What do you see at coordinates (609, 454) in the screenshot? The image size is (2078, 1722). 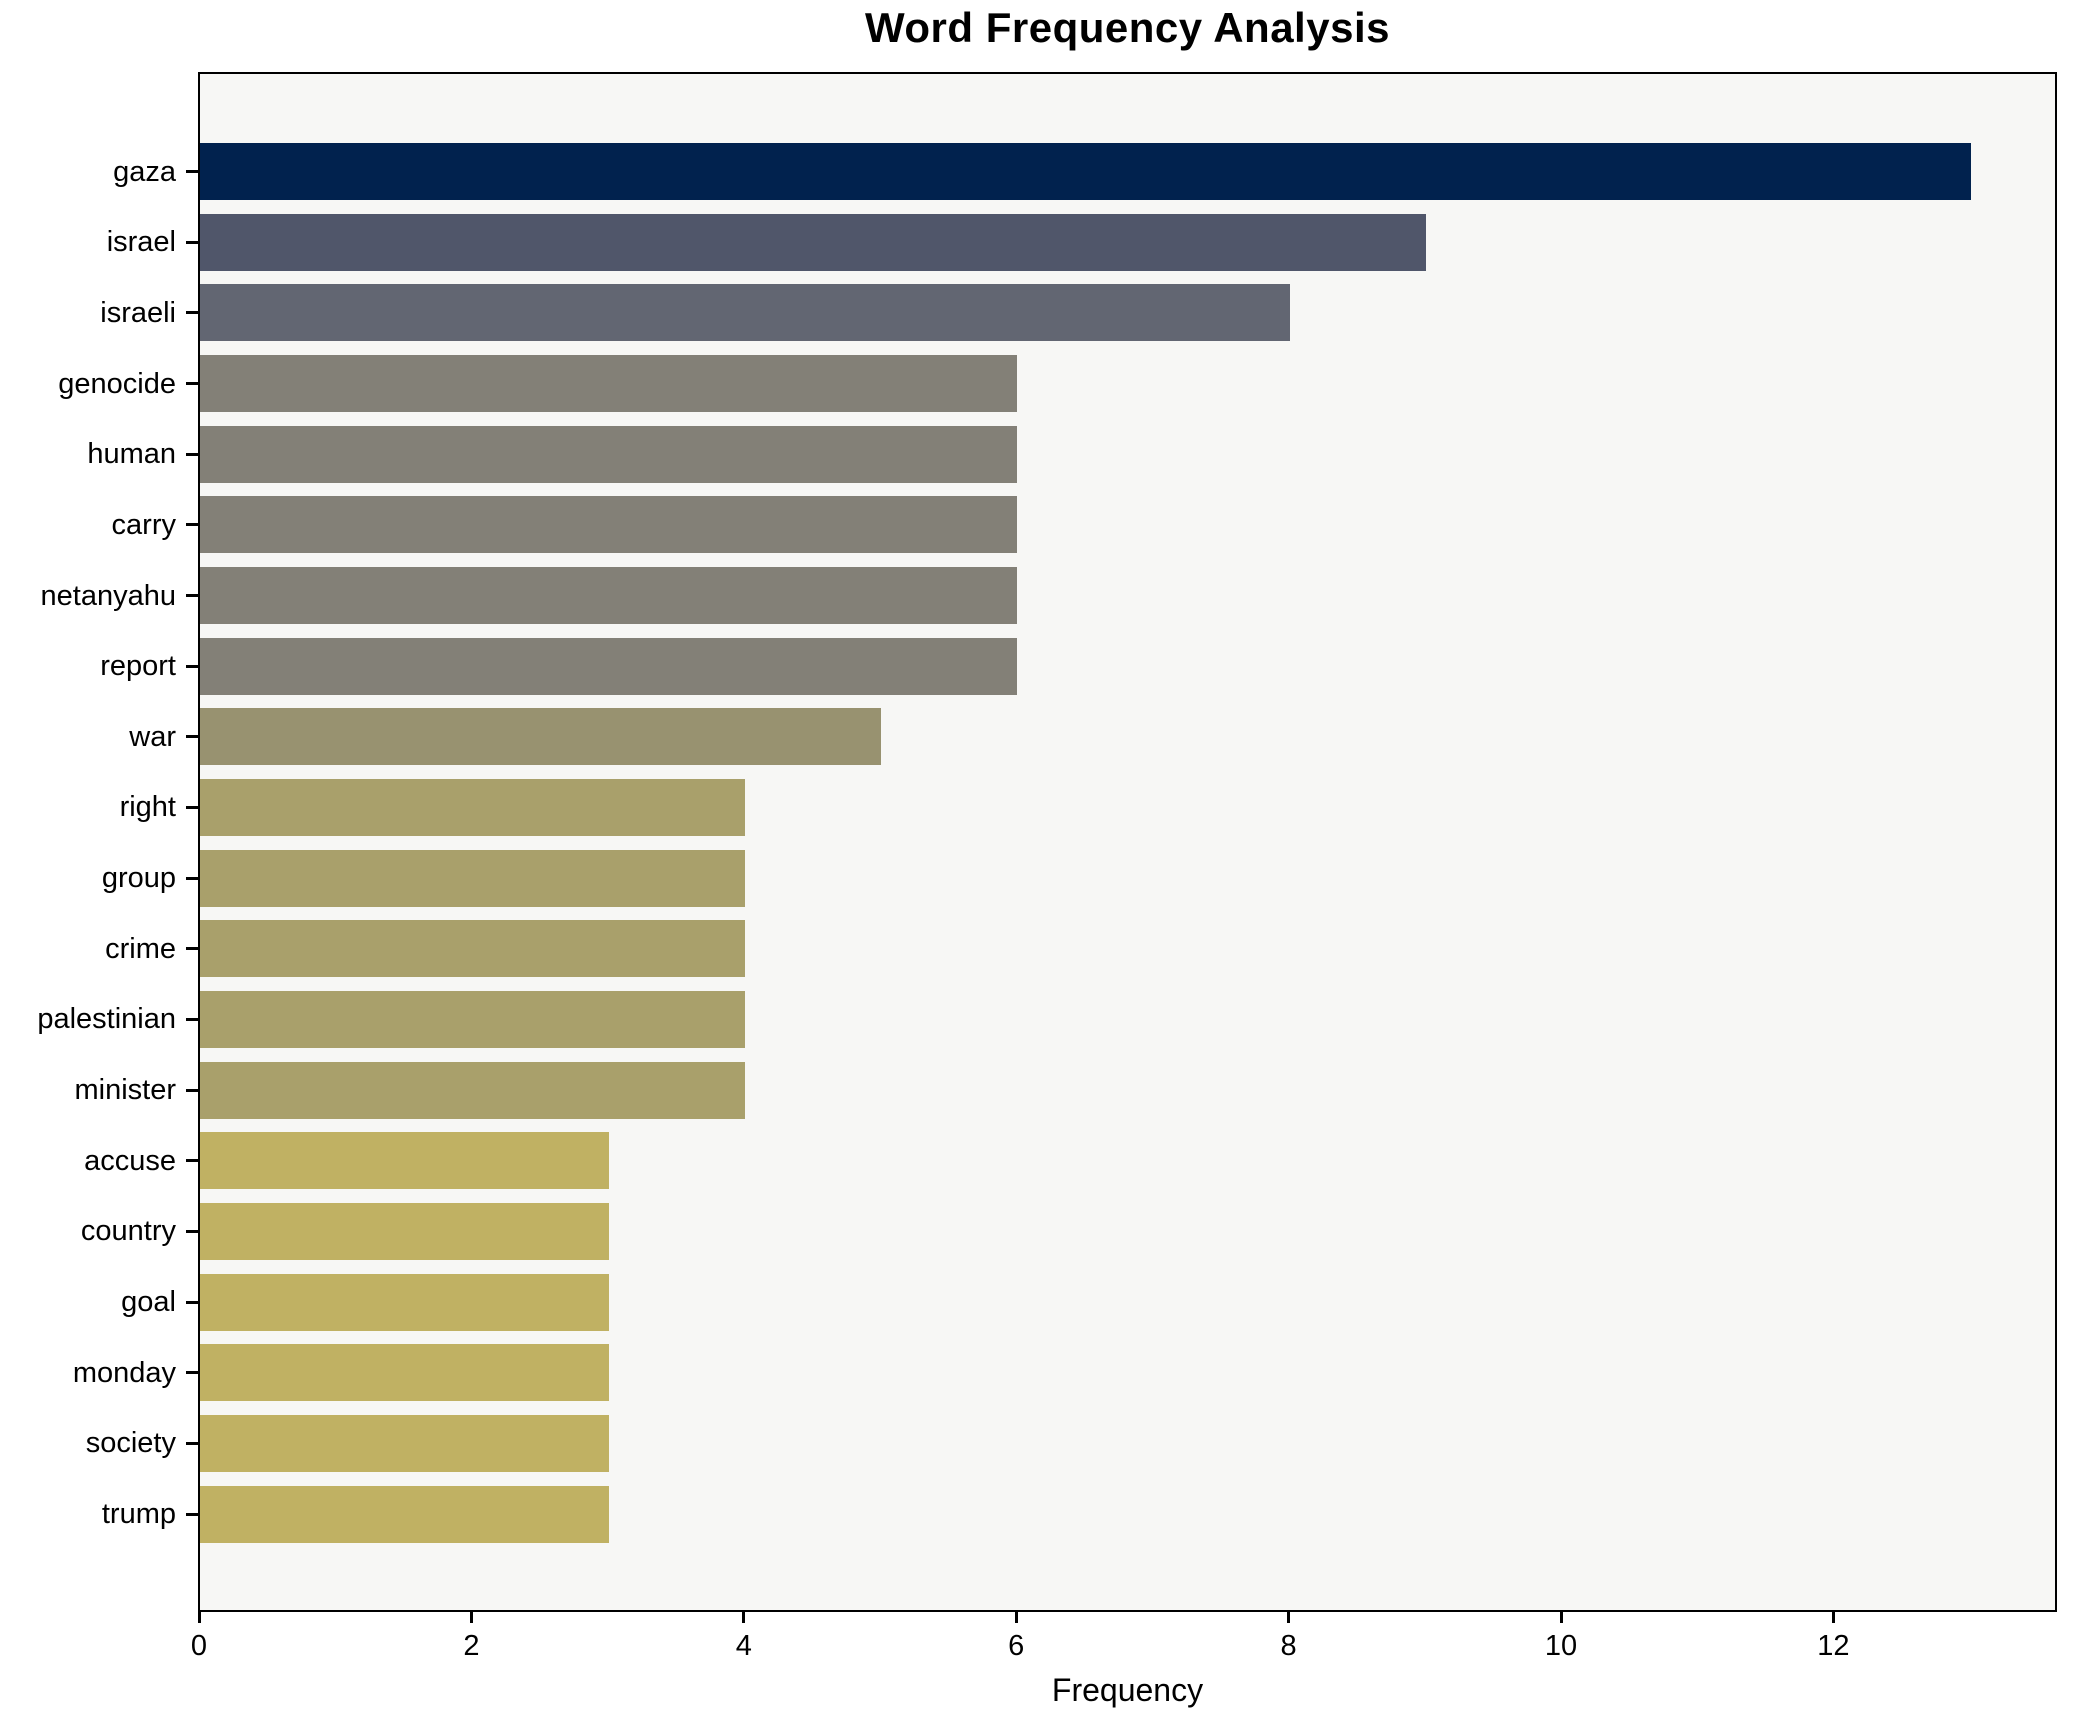 I see `bar-human` at bounding box center [609, 454].